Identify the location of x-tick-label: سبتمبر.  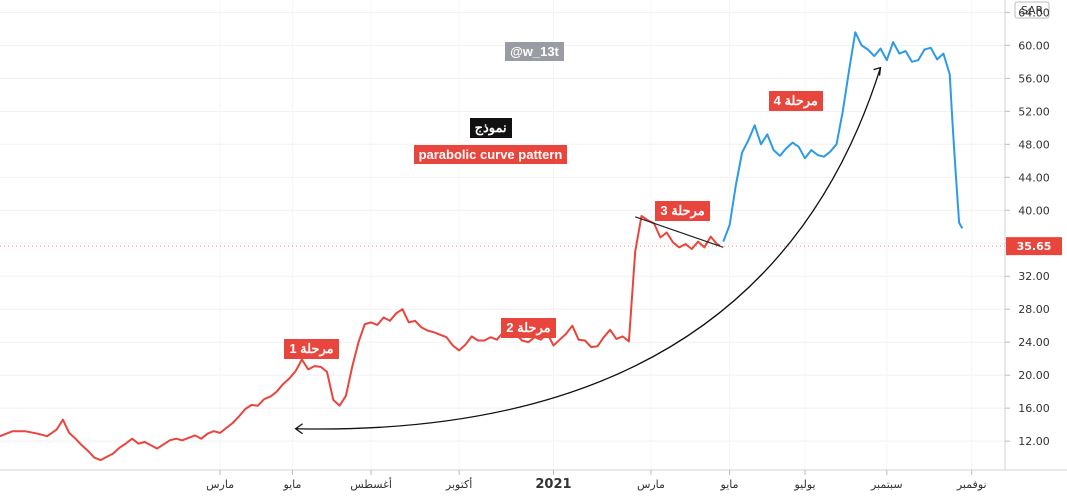
(886, 484).